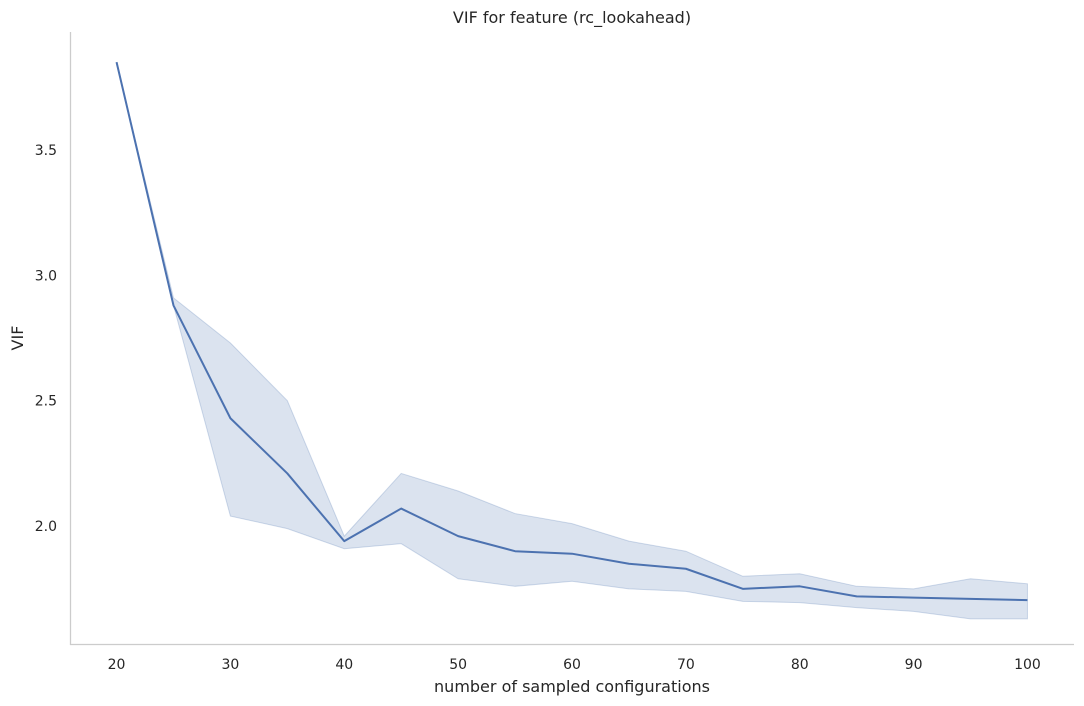 The height and width of the screenshot is (706, 1084). I want to click on y-tick-label: 2.0, so click(46, 527).